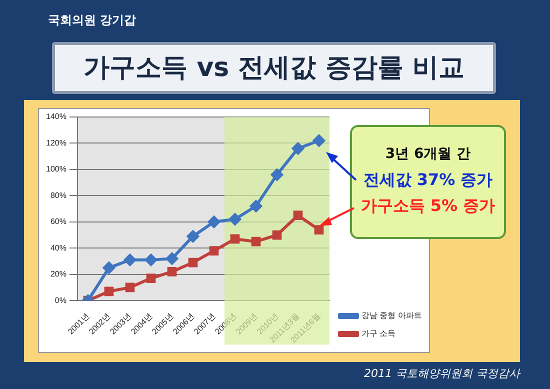 The height and width of the screenshot is (389, 550). I want to click on text: 가구소득 5% 증가, so click(428, 206).